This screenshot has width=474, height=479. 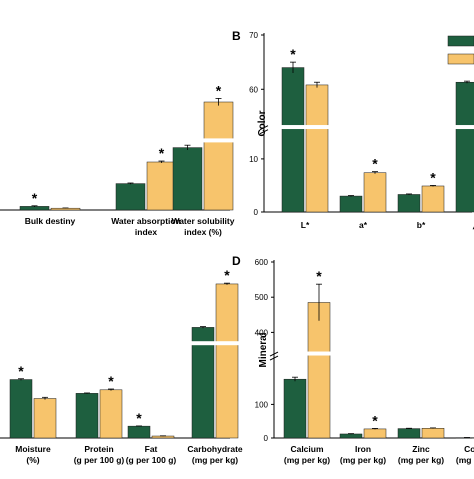 What do you see at coordinates (32, 460) in the screenshot?
I see `category-label: (%)` at bounding box center [32, 460].